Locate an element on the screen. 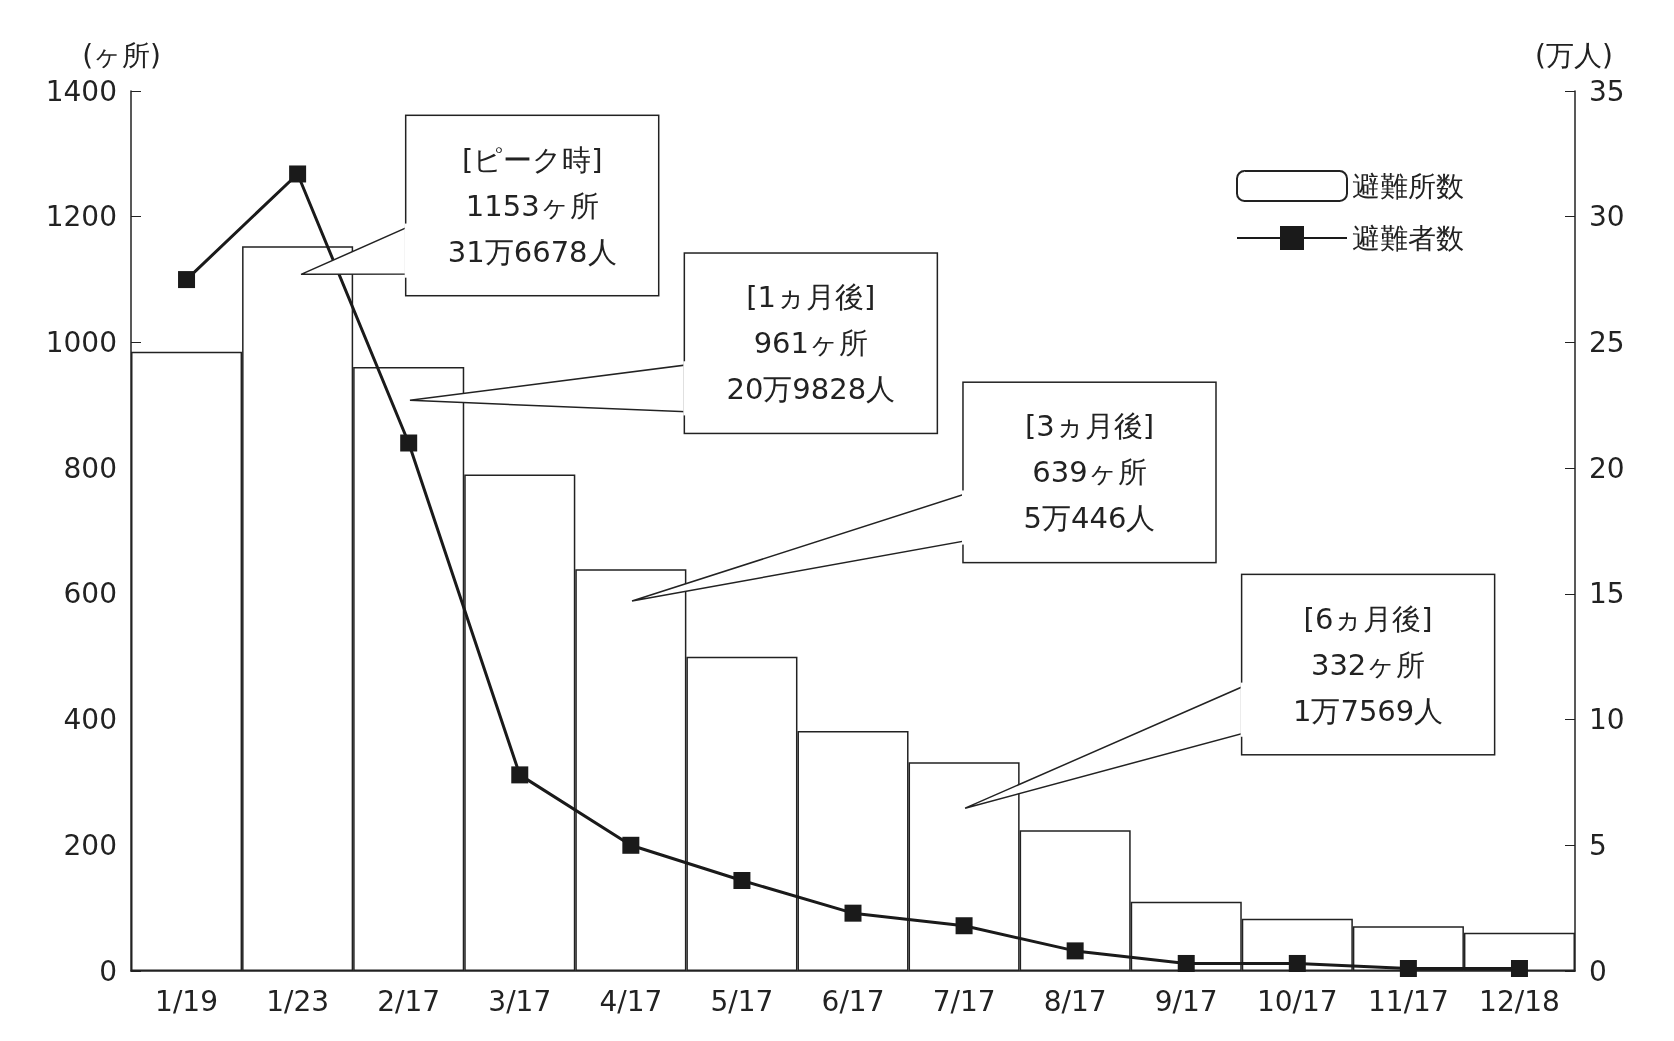  y-tick-label: 1200 is located at coordinates (81, 217).